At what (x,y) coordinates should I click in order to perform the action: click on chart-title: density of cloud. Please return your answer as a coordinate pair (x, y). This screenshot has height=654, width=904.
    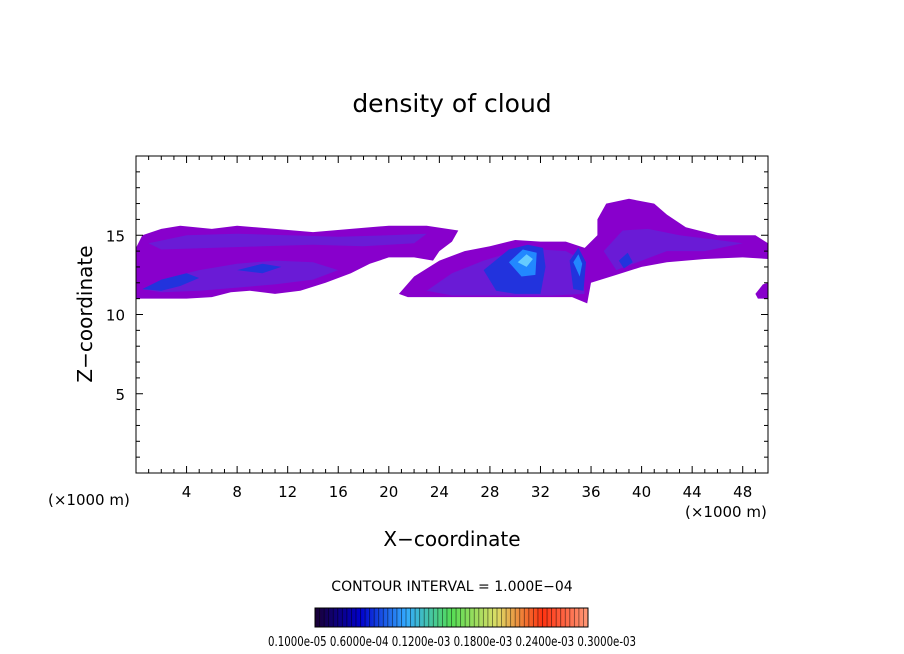
    Looking at the image, I should click on (451, 103).